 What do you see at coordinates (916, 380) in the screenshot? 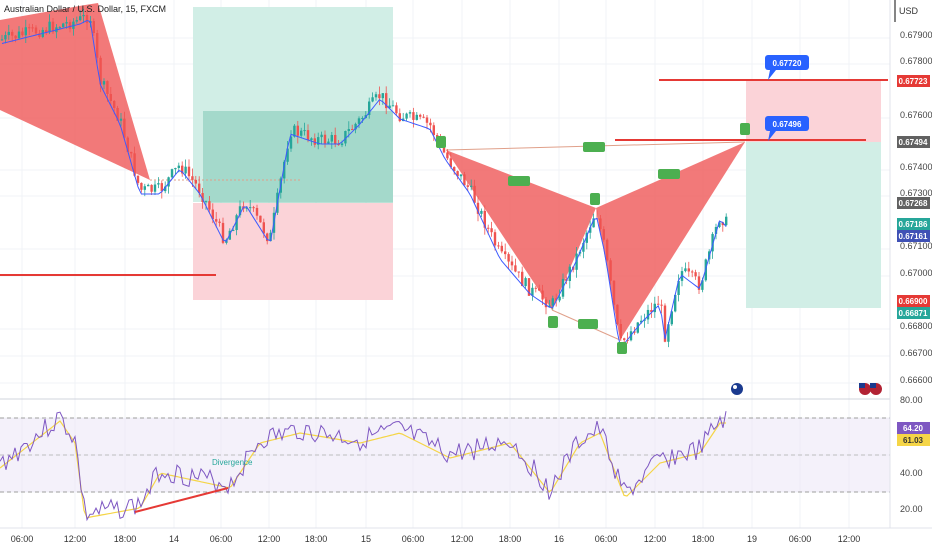
I see `price-tick: 0.66600` at bounding box center [916, 380].